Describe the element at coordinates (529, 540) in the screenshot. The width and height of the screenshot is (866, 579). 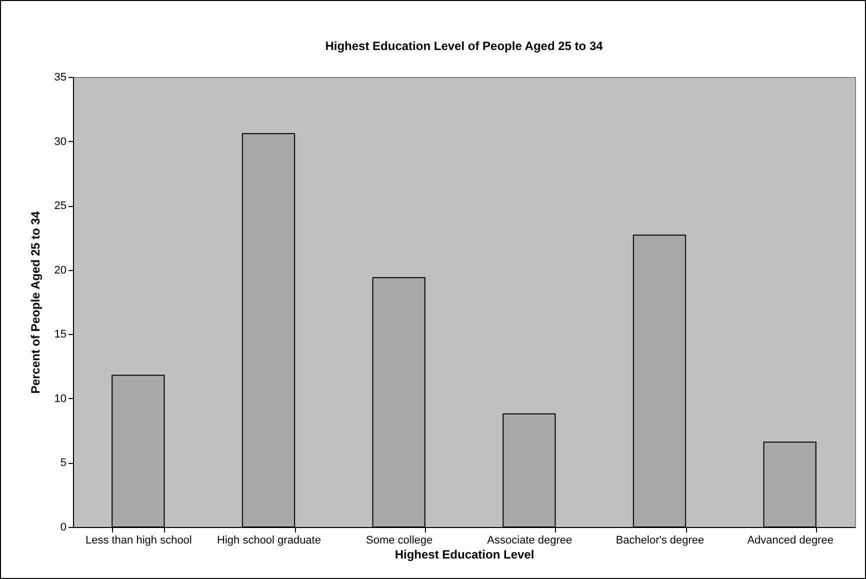
I see `x-tick-label: Associate degree` at that location.